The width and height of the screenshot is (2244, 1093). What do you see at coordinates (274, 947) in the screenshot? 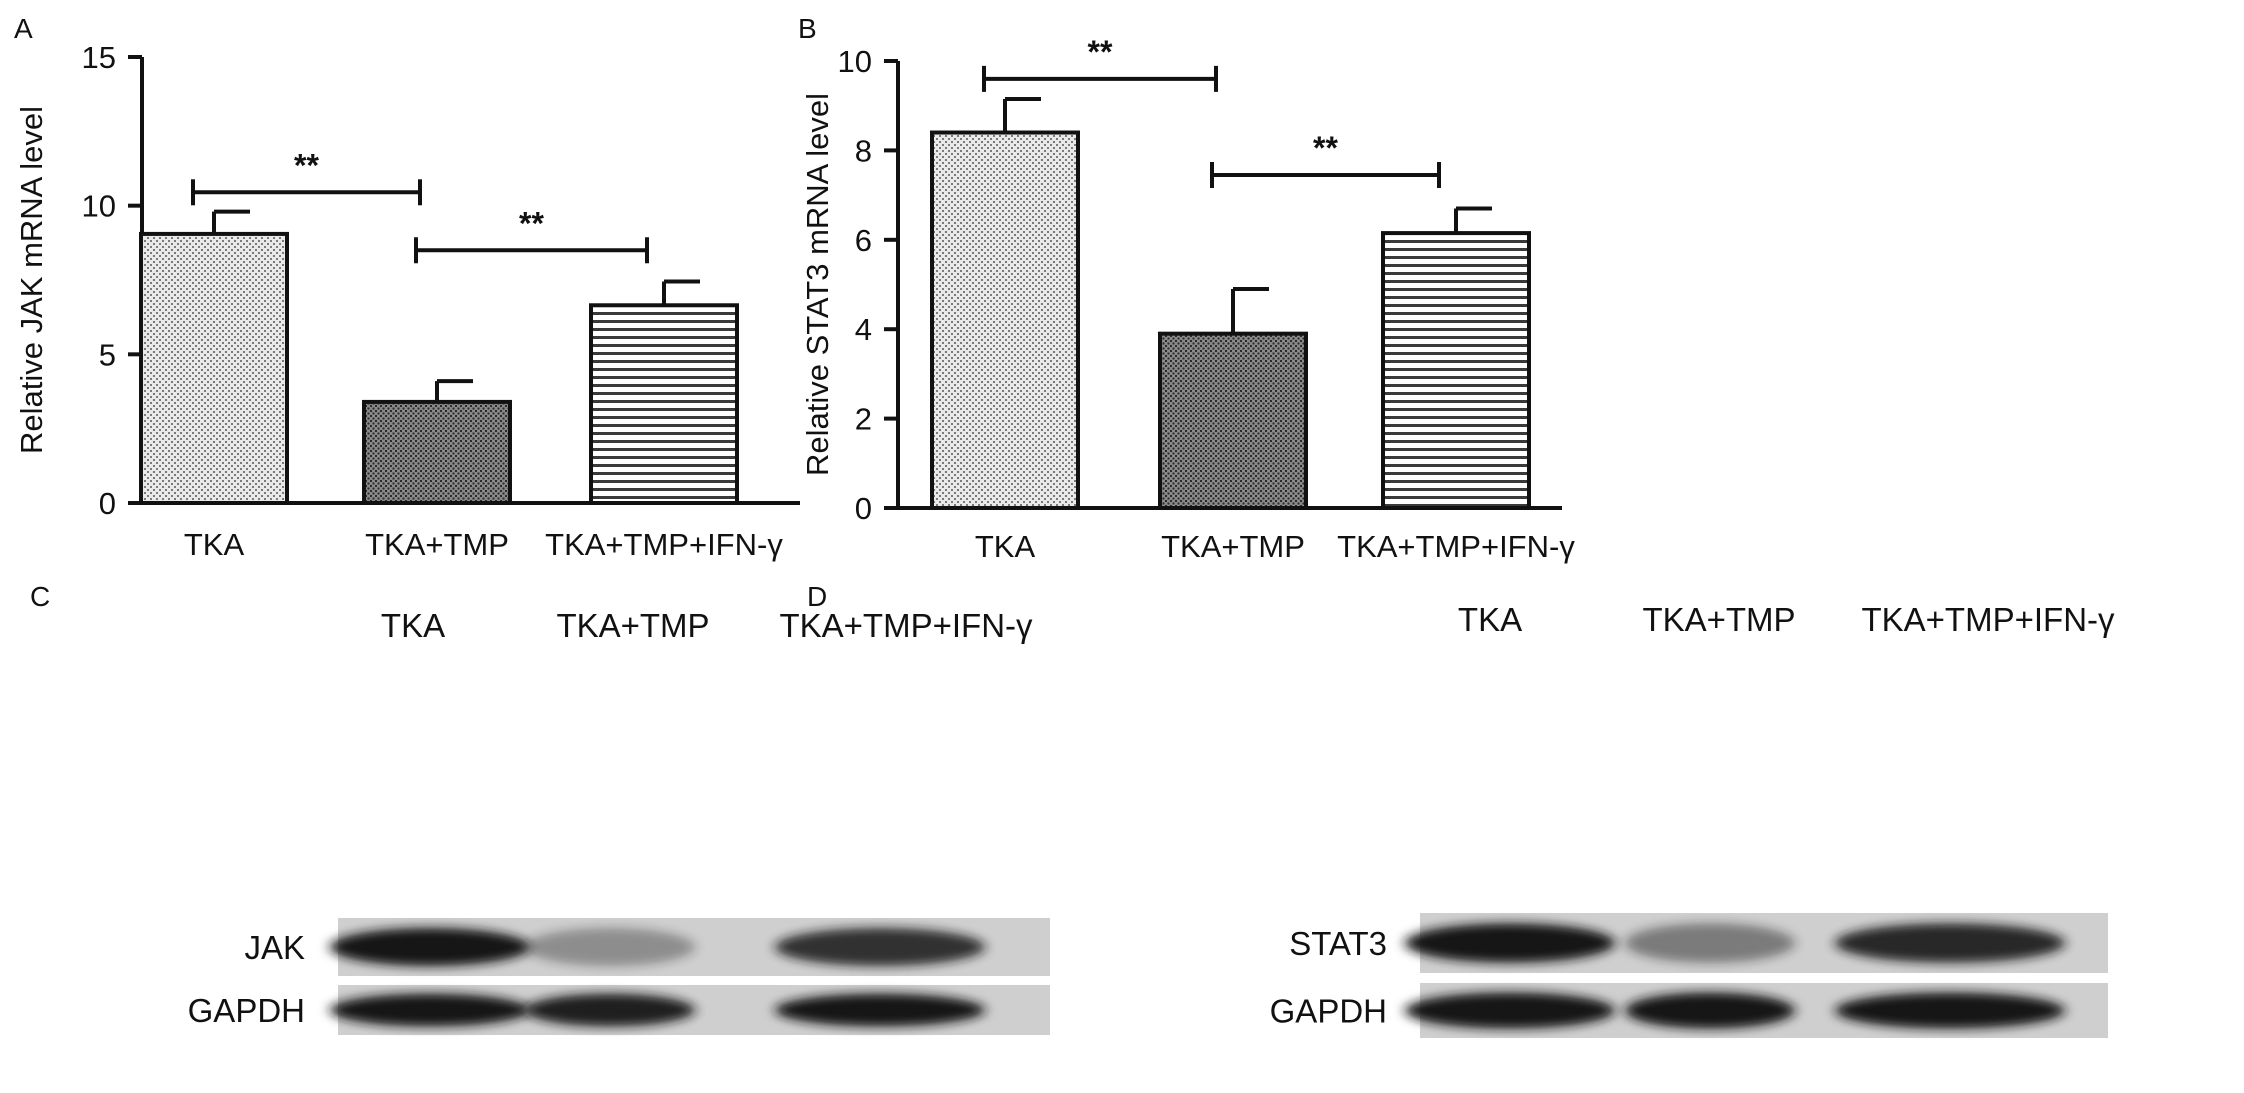
I see `blot-row-label: JAK` at bounding box center [274, 947].